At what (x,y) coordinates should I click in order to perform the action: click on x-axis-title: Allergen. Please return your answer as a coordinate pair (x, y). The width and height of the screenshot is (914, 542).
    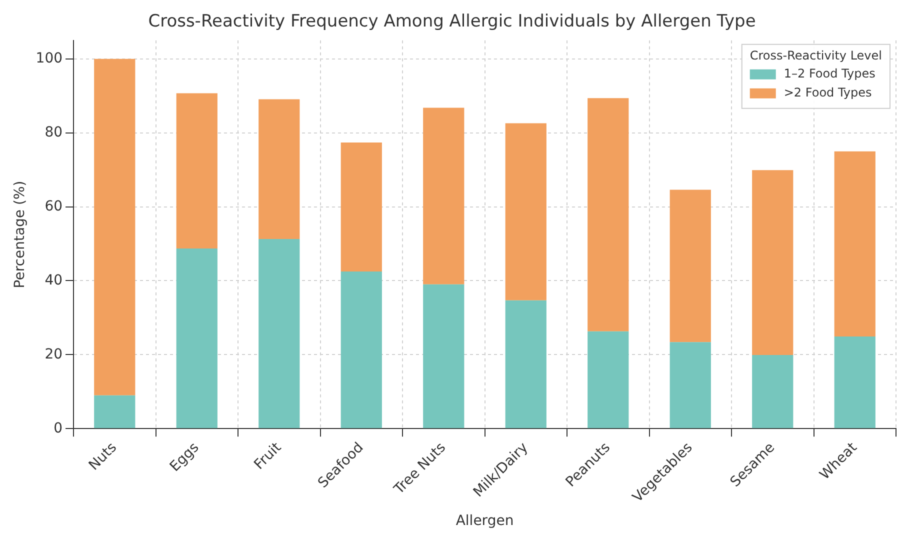
    Looking at the image, I should click on (485, 521).